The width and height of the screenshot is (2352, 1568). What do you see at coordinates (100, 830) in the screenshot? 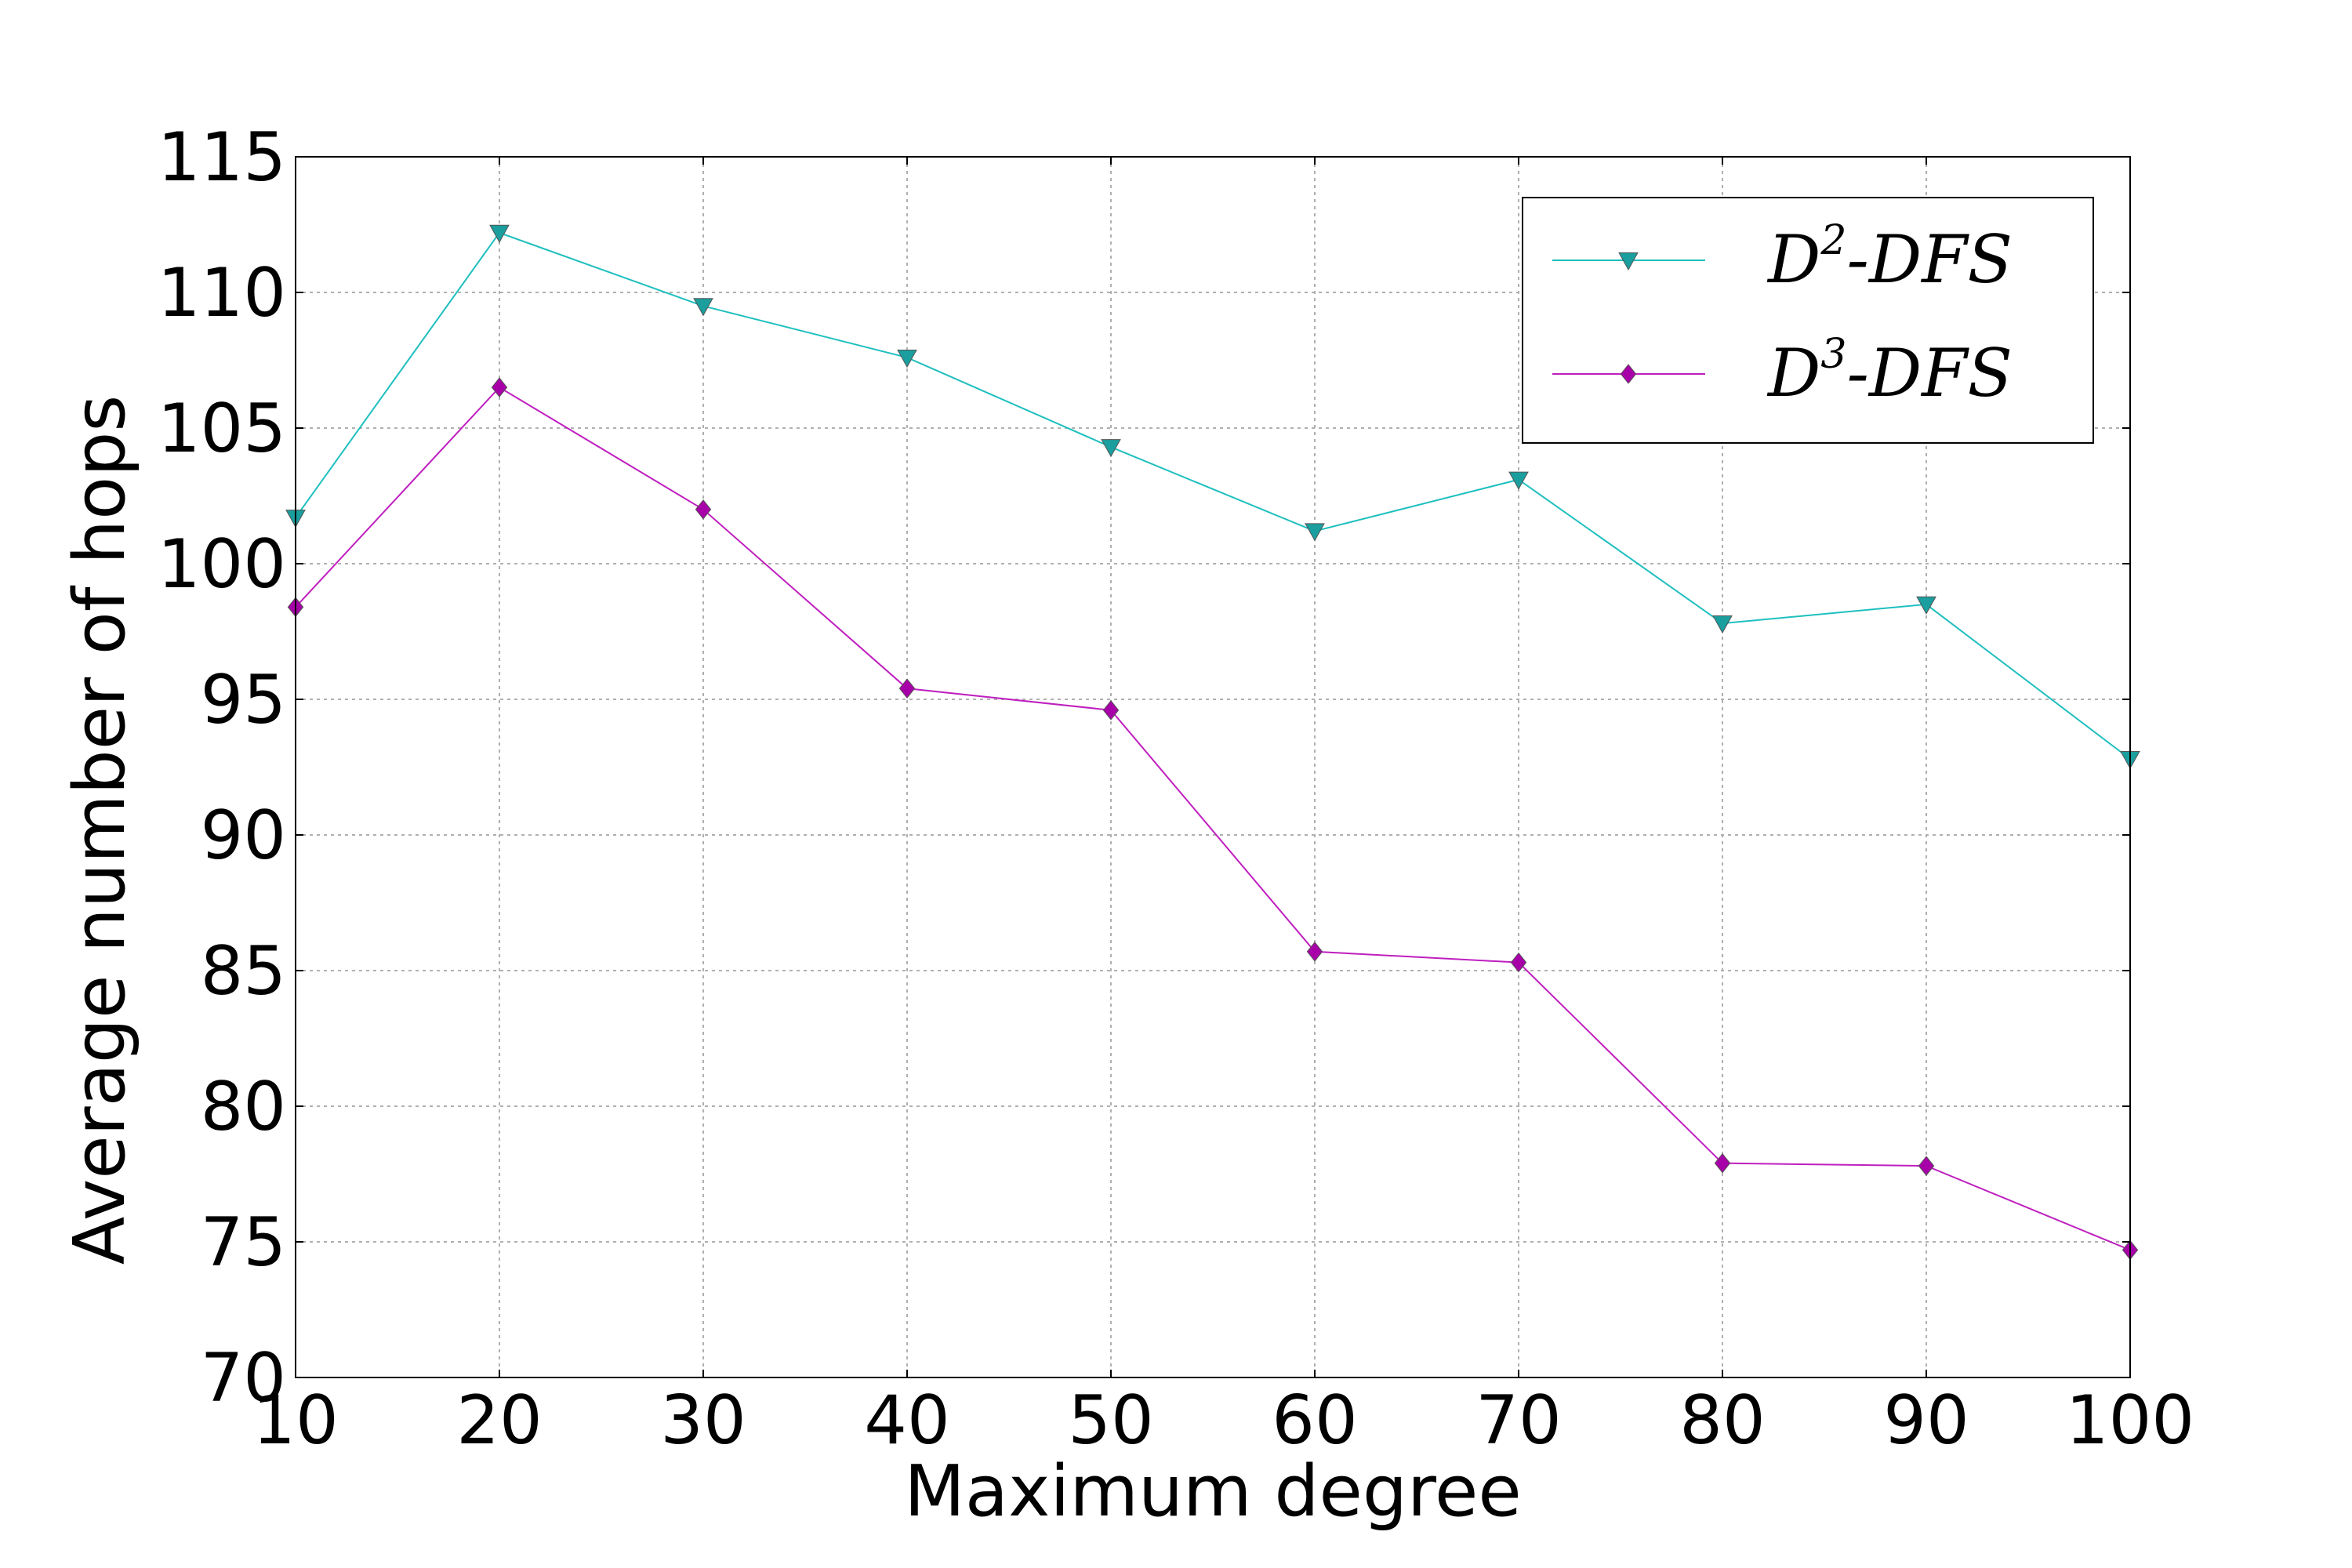
I see `y-axis-label: Average number of hops` at bounding box center [100, 830].